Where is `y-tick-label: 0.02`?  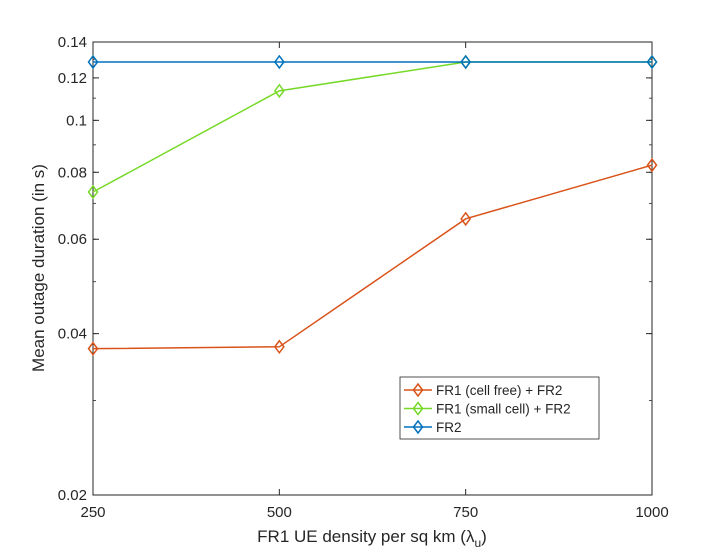
y-tick-label: 0.02 is located at coordinates (72, 495).